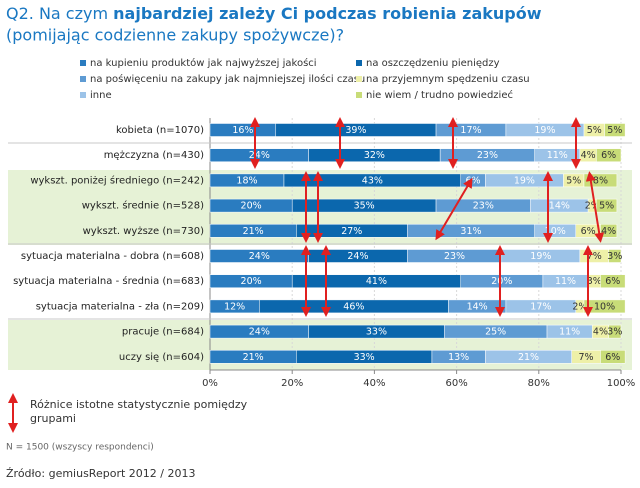 This screenshot has height=488, width=640. Describe the element at coordinates (210, 383) in the screenshot. I see `x-tick-label: 0%` at that location.